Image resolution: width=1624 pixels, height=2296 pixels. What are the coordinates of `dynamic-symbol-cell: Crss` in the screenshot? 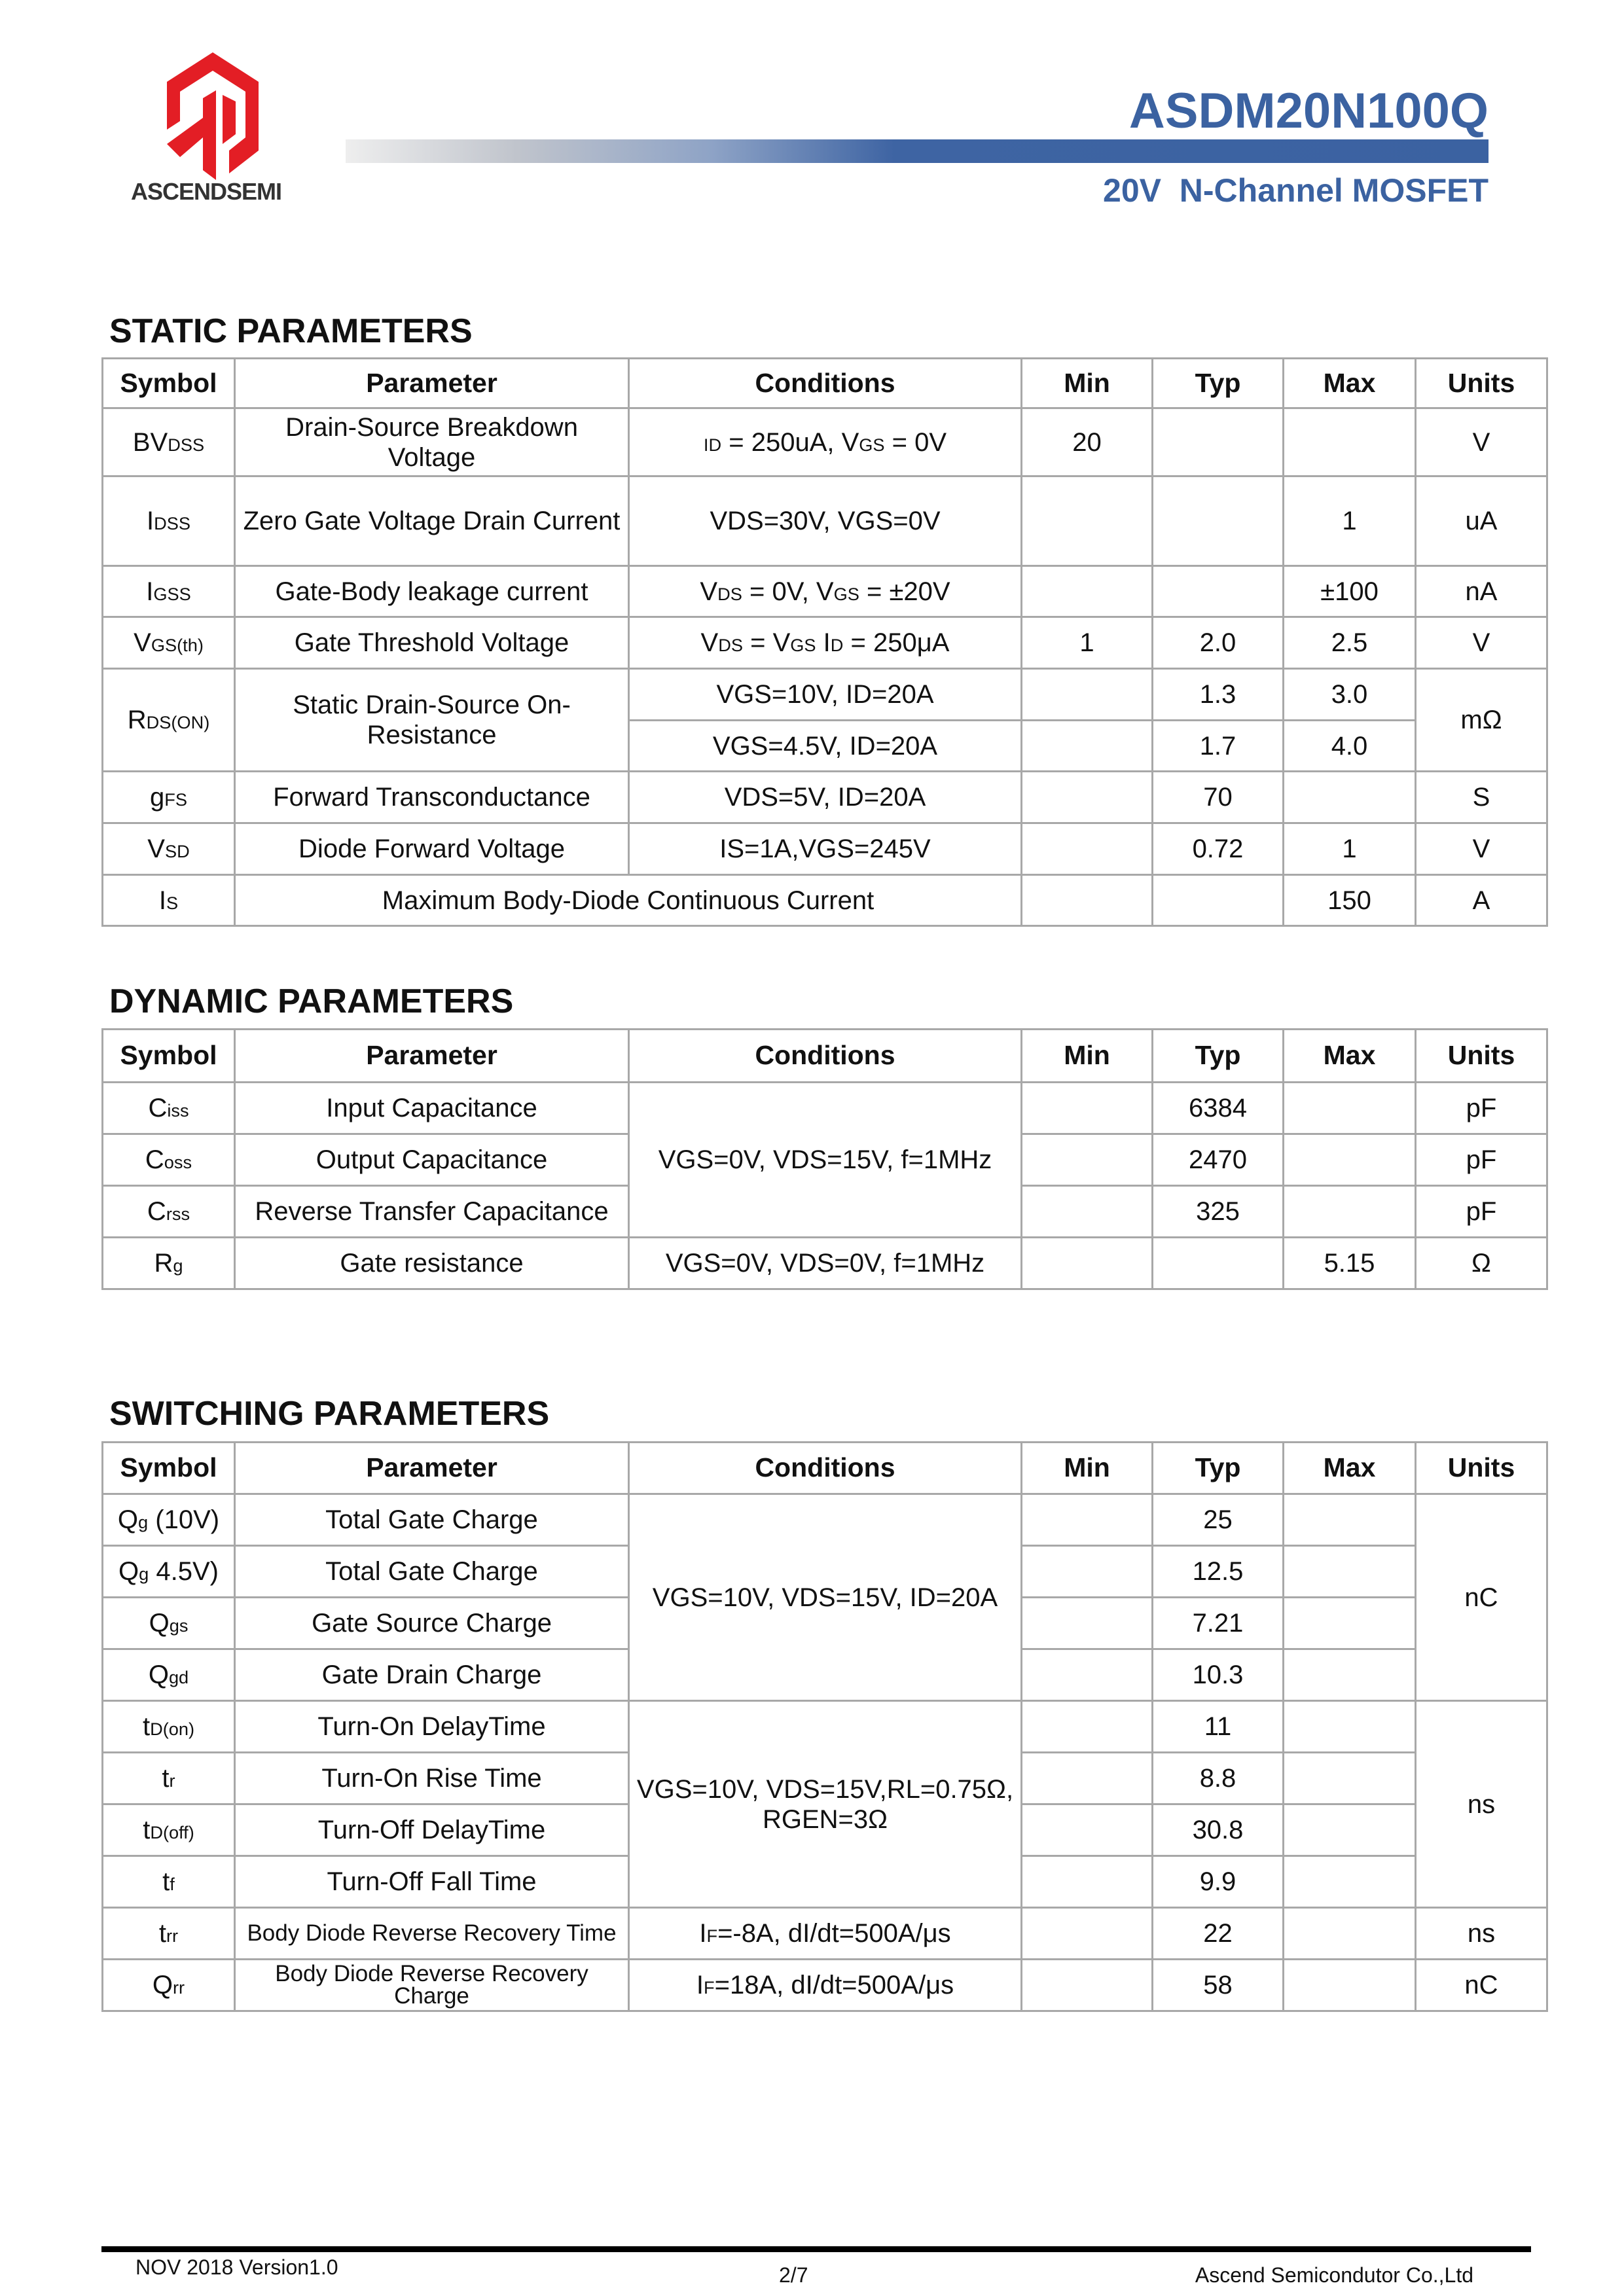 It's located at (169, 1212).